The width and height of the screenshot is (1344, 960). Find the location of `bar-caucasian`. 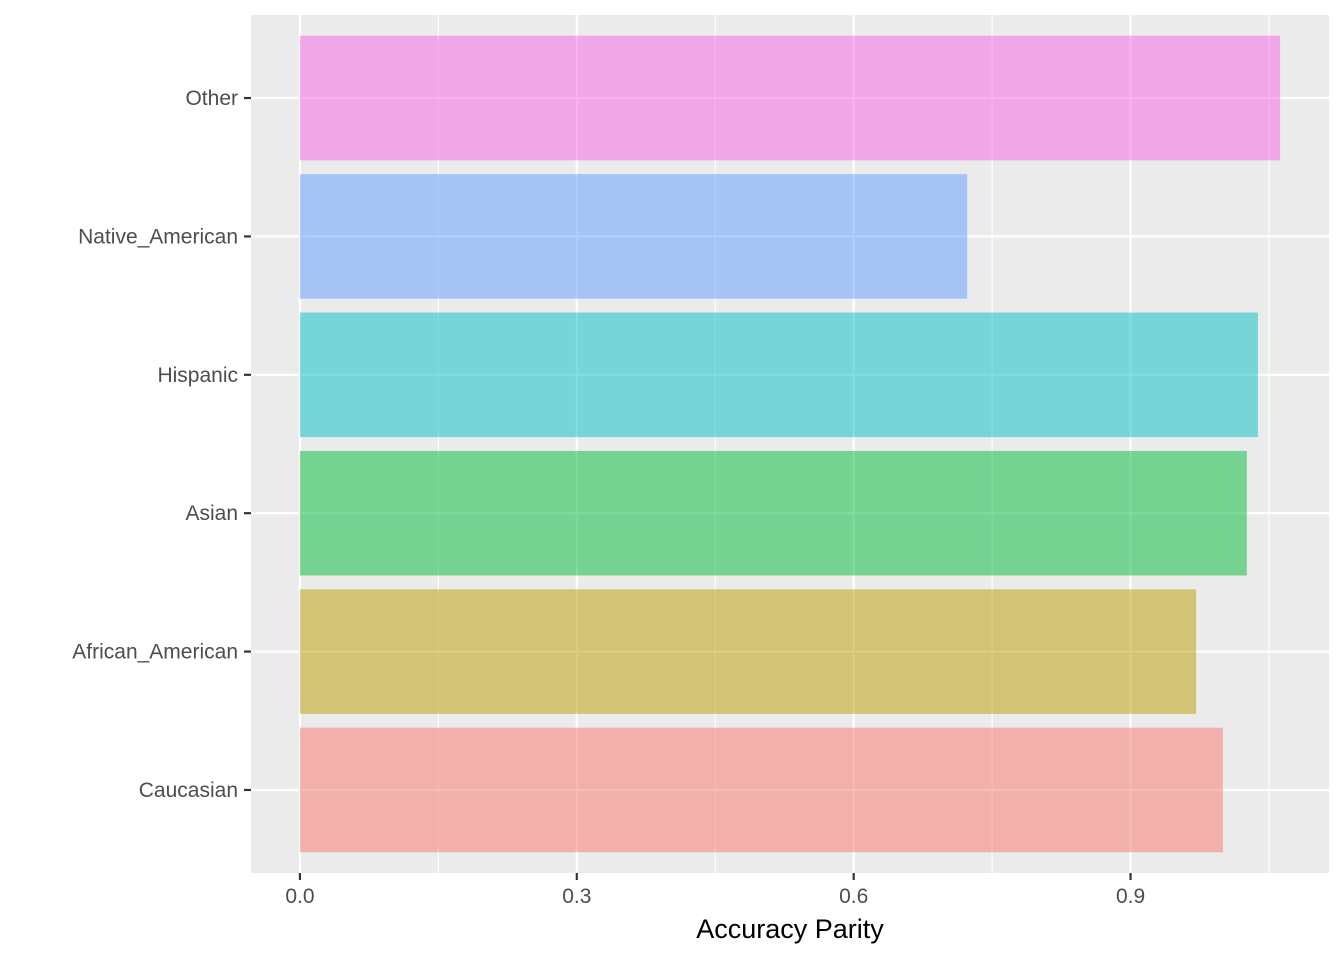

bar-caucasian is located at coordinates (761, 790).